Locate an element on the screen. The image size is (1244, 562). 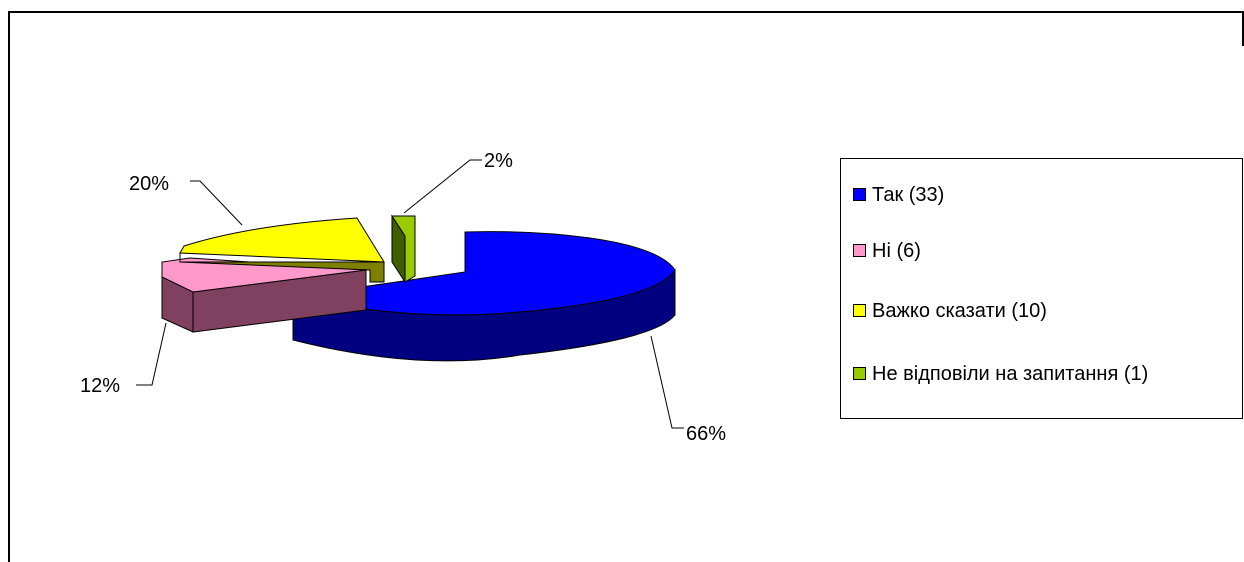
leader-line-ni is located at coordinates (151, 354).